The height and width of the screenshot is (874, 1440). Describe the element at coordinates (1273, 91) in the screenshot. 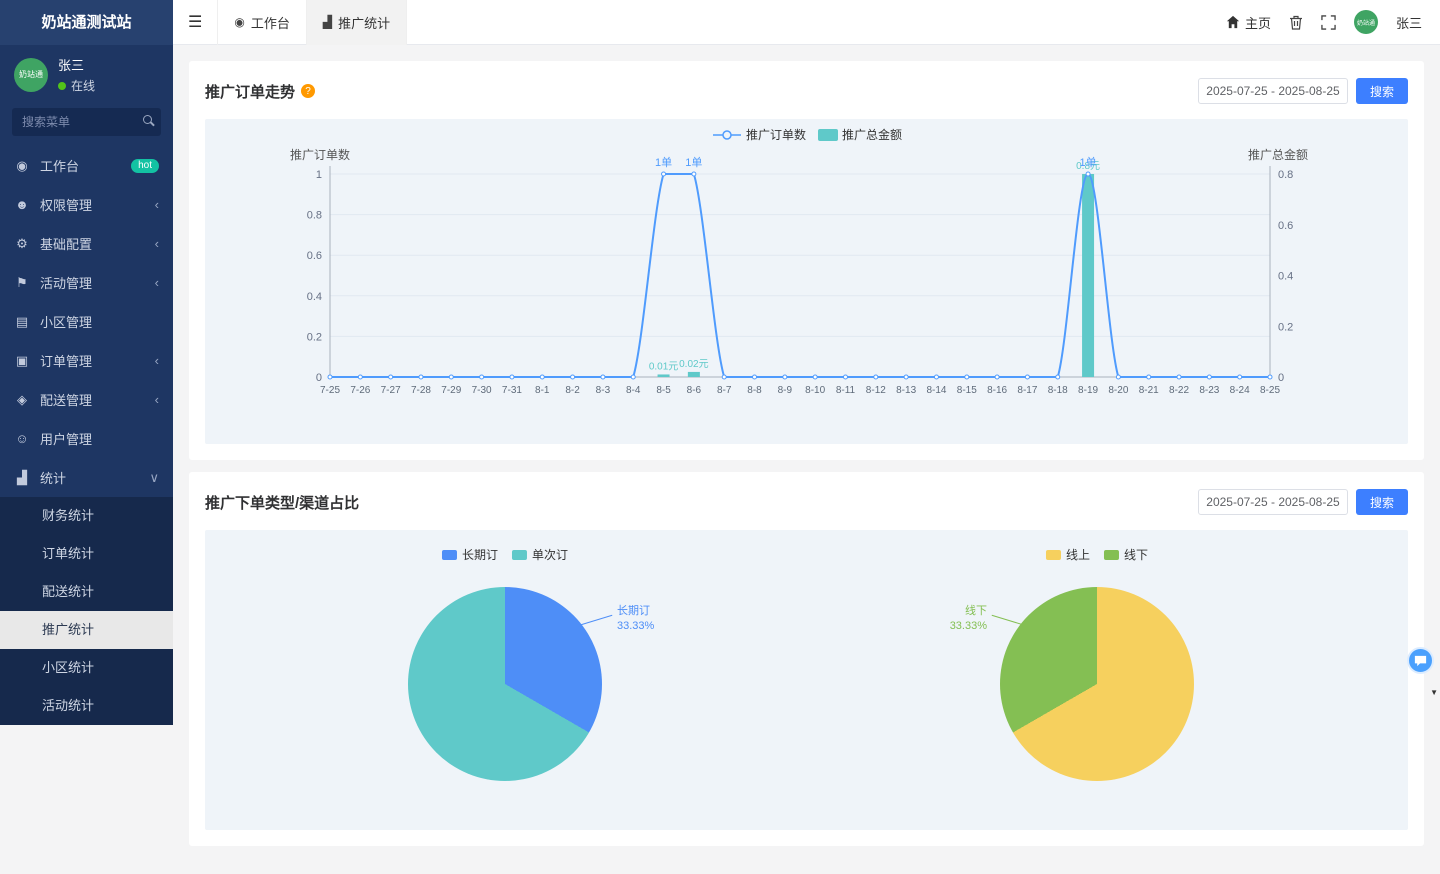

I see `trend-date-range-input` at that location.